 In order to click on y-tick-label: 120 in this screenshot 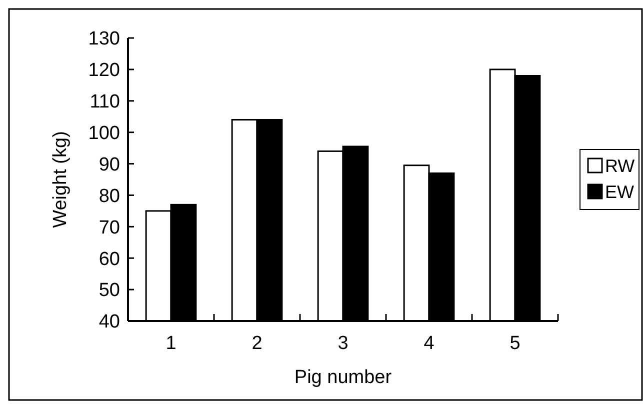, I will do `click(104, 71)`.